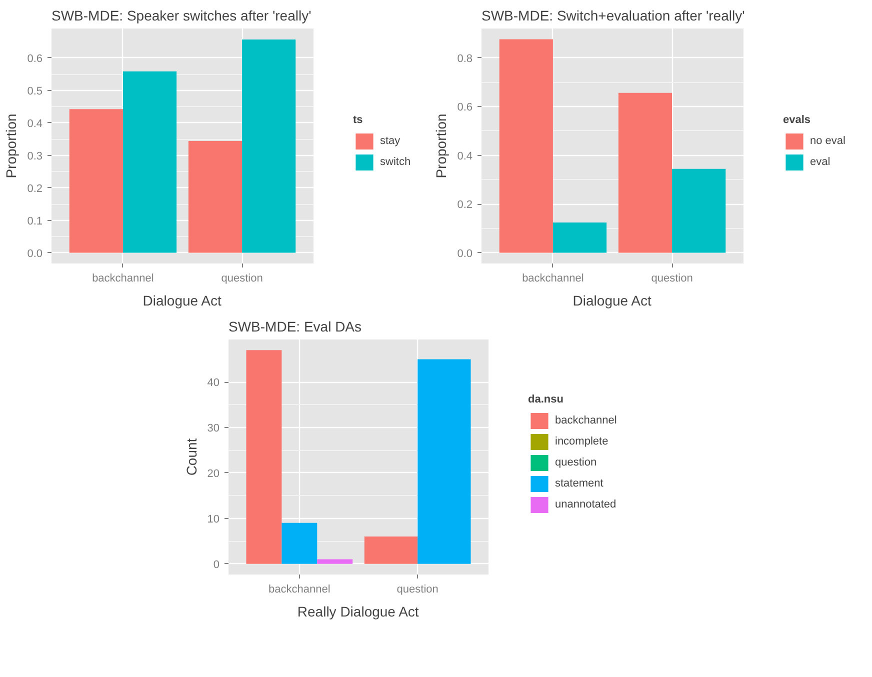 This screenshot has width=872, height=677. I want to click on legend-label: incomplete, so click(581, 441).